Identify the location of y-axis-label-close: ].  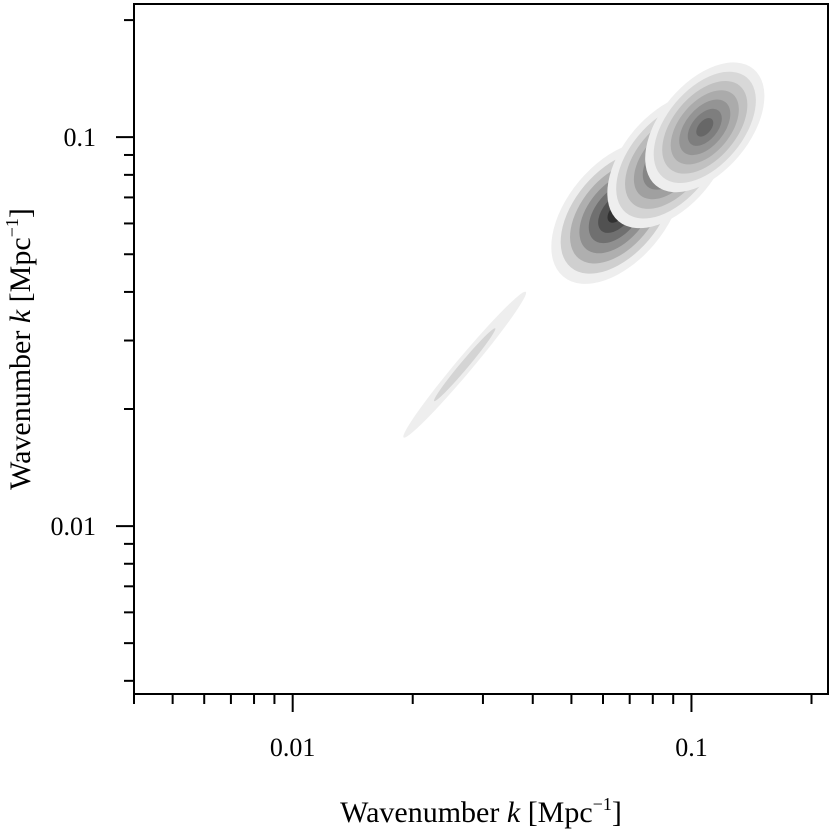
(20, 213).